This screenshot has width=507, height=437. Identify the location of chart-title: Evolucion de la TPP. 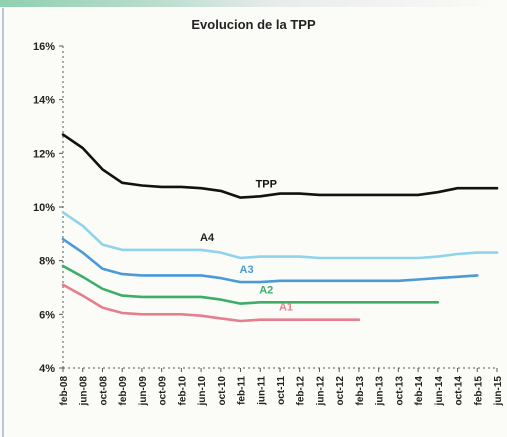
(253, 24).